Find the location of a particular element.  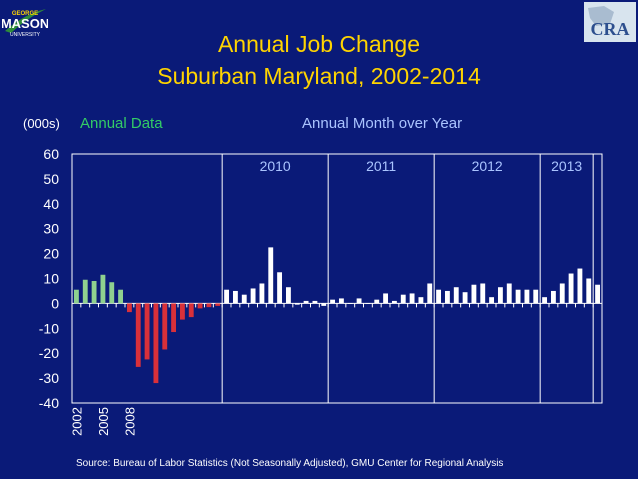

cra-logo-text: CRA is located at coordinates (610, 29).